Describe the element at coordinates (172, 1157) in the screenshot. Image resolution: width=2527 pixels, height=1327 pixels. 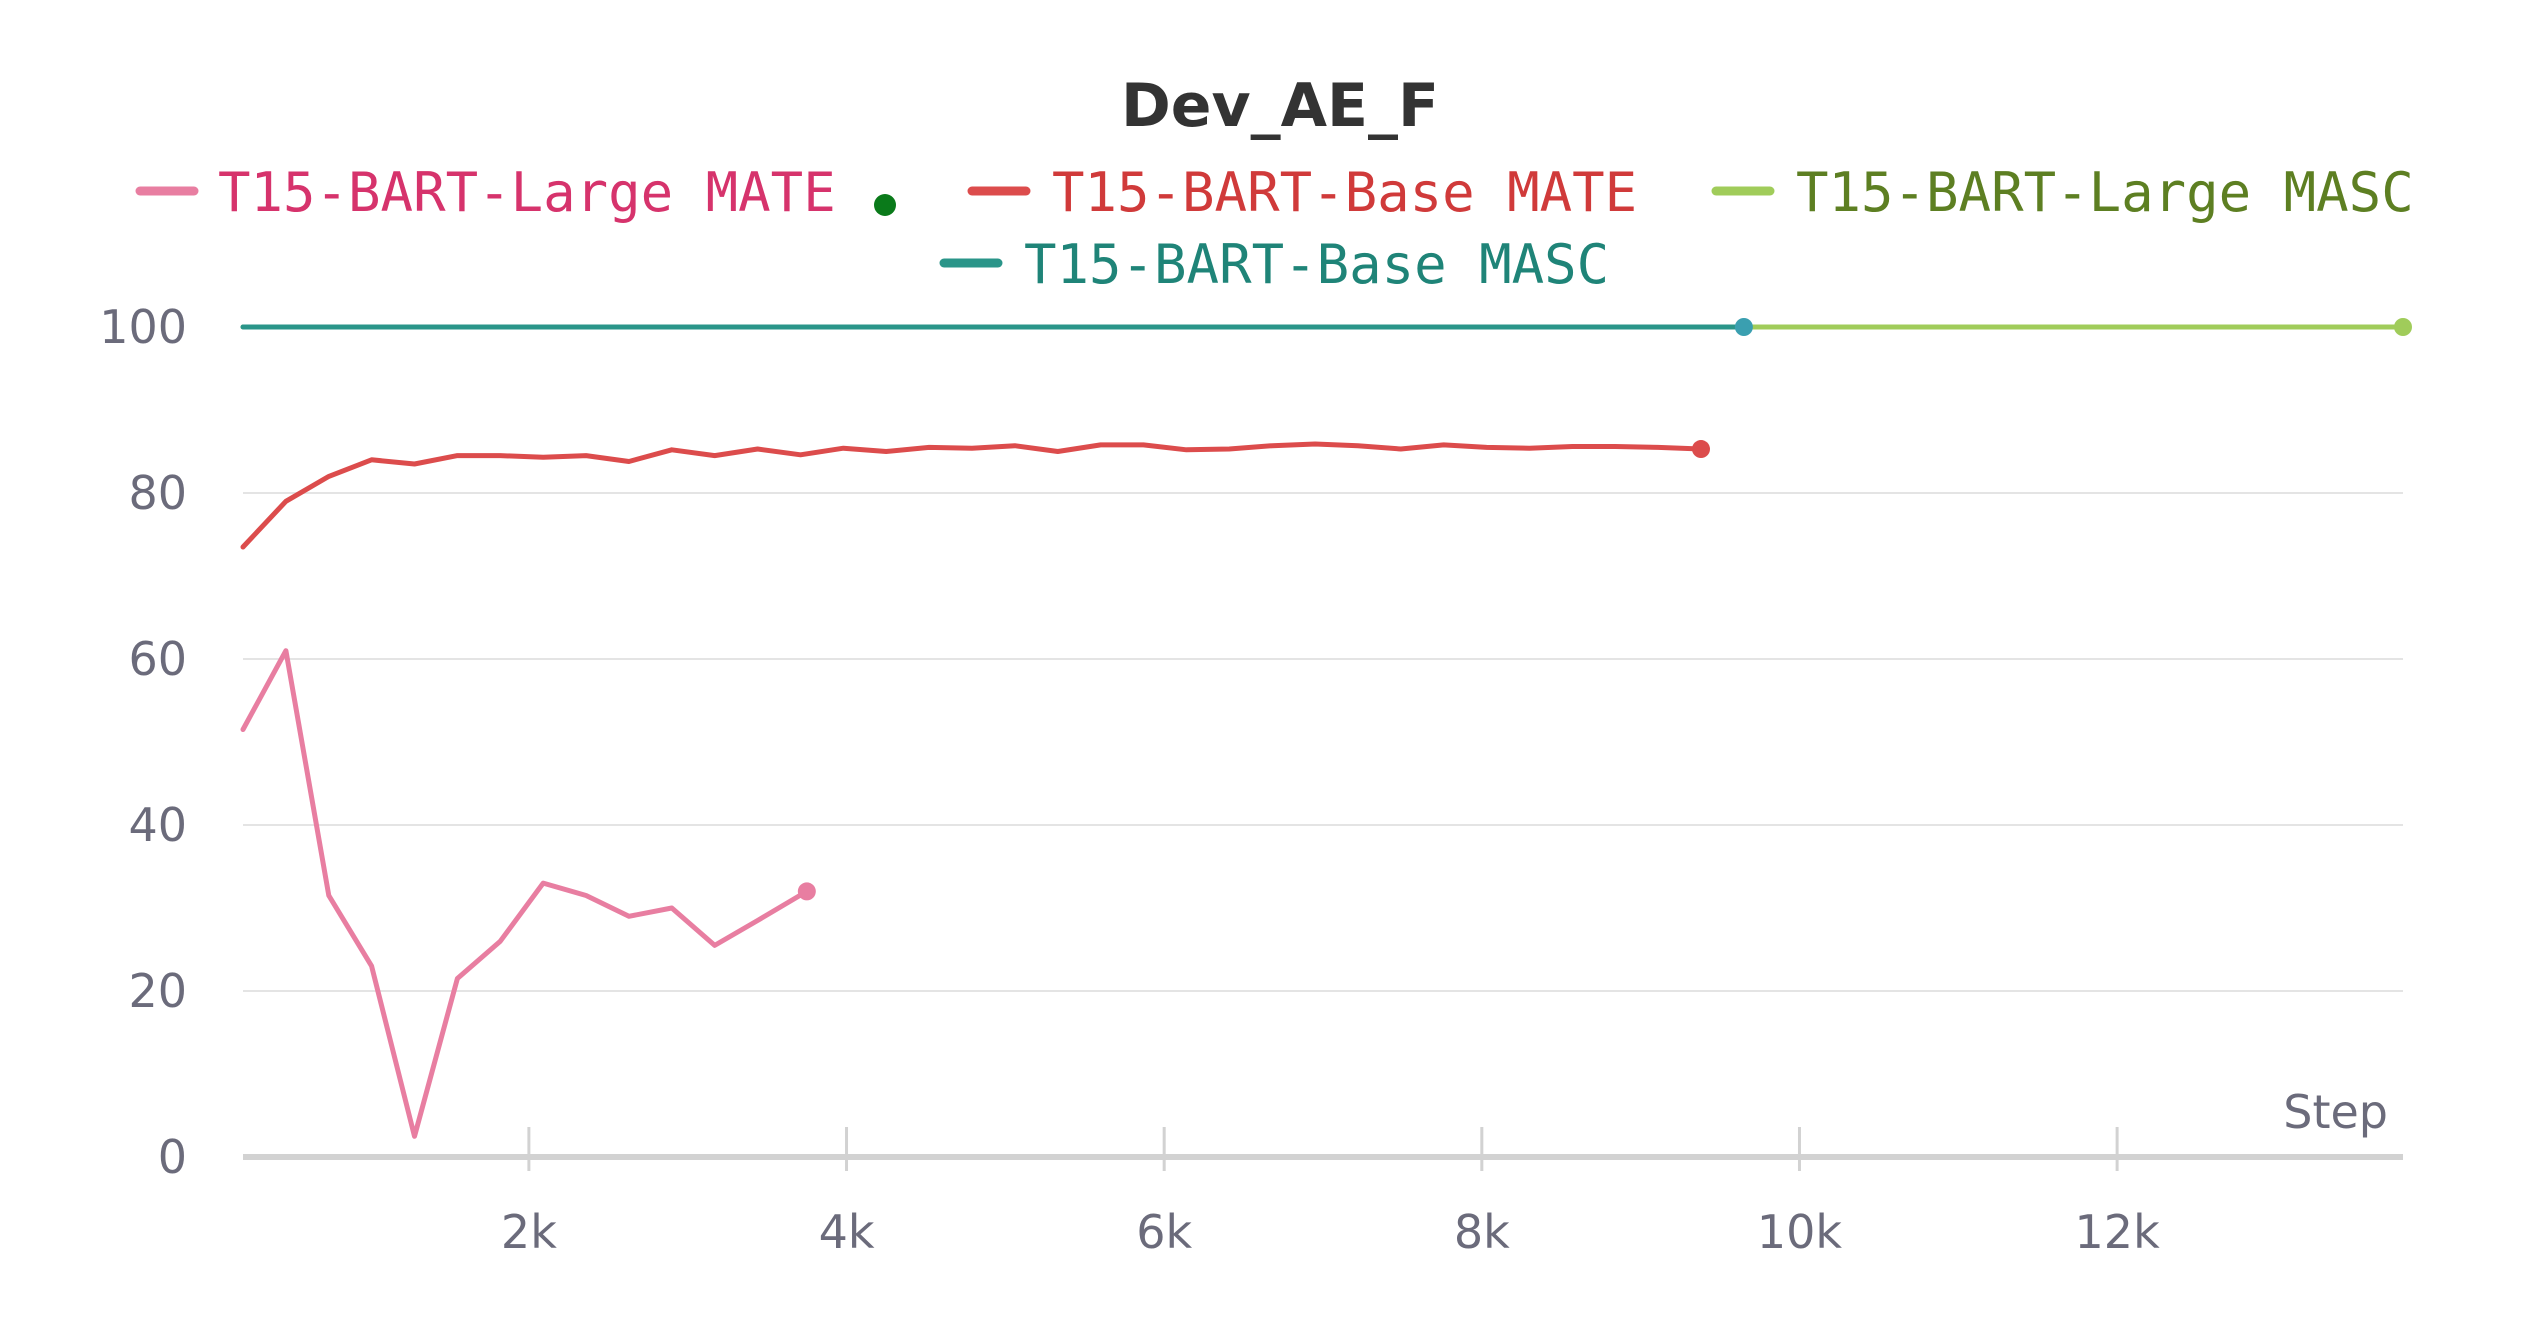
I see `y-tick-label: 0` at that location.